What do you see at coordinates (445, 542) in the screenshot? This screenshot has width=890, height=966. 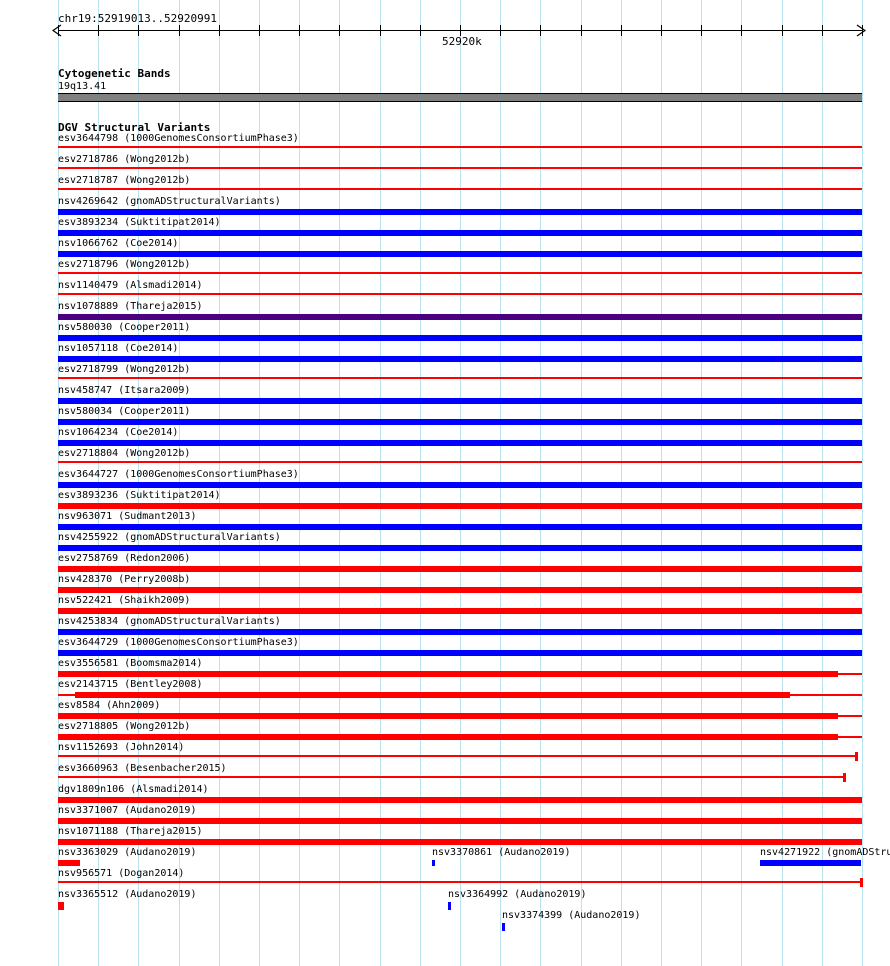 I see `variant-row: nsv4255922 (gnomADStructuralVariants)` at bounding box center [445, 542].